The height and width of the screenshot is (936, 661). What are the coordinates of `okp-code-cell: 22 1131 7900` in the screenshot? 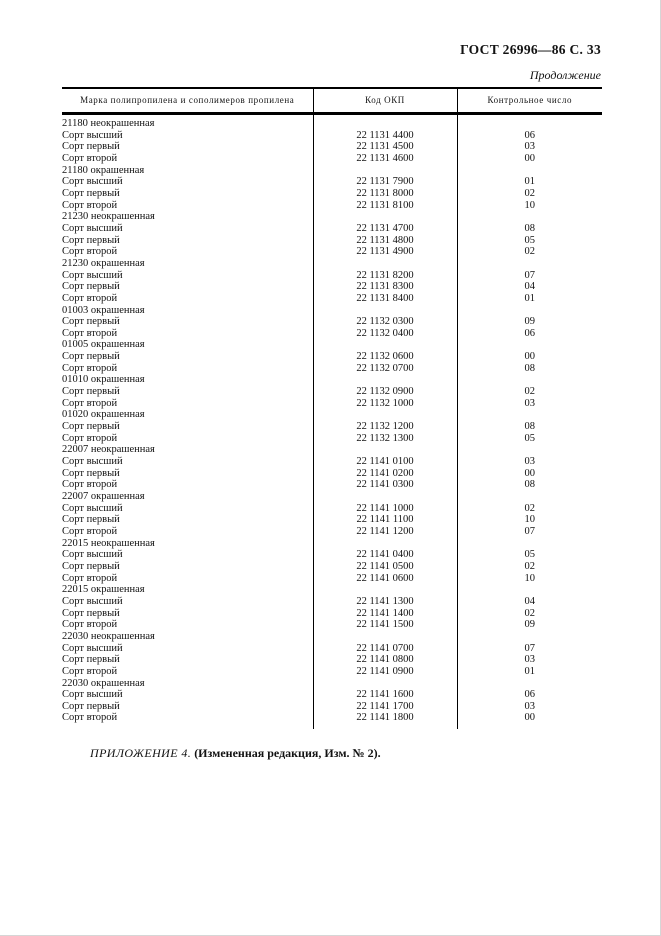 It's located at (384, 182).